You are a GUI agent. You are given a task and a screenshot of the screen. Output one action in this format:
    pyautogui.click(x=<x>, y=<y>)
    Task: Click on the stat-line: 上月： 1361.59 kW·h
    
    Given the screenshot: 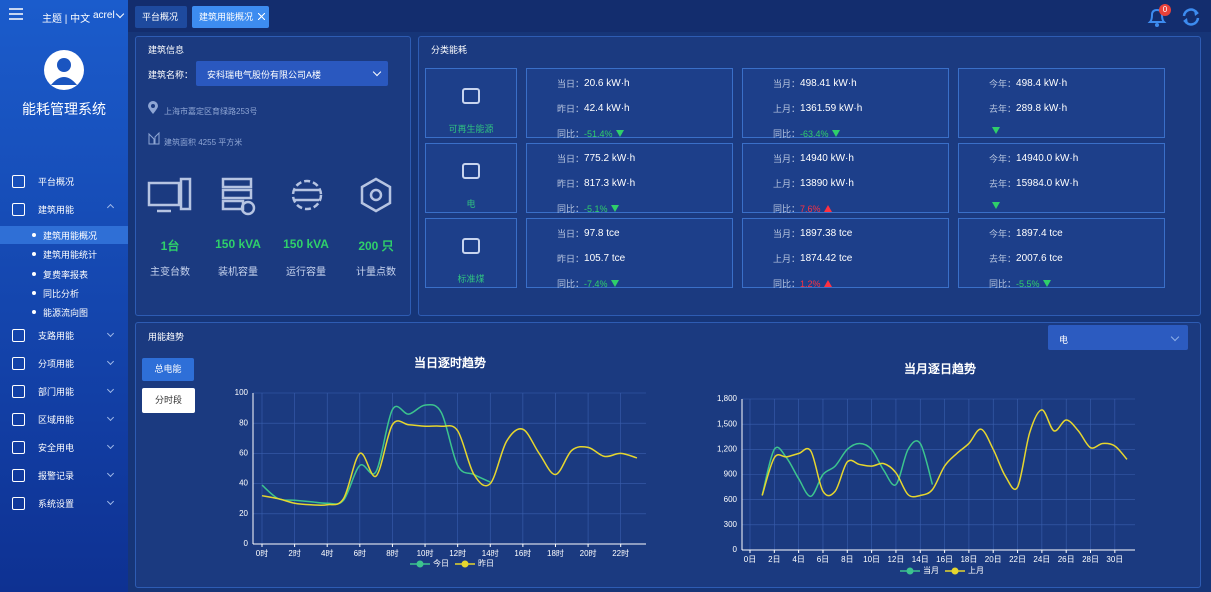 What is the action you would take?
    pyautogui.click(x=817, y=108)
    